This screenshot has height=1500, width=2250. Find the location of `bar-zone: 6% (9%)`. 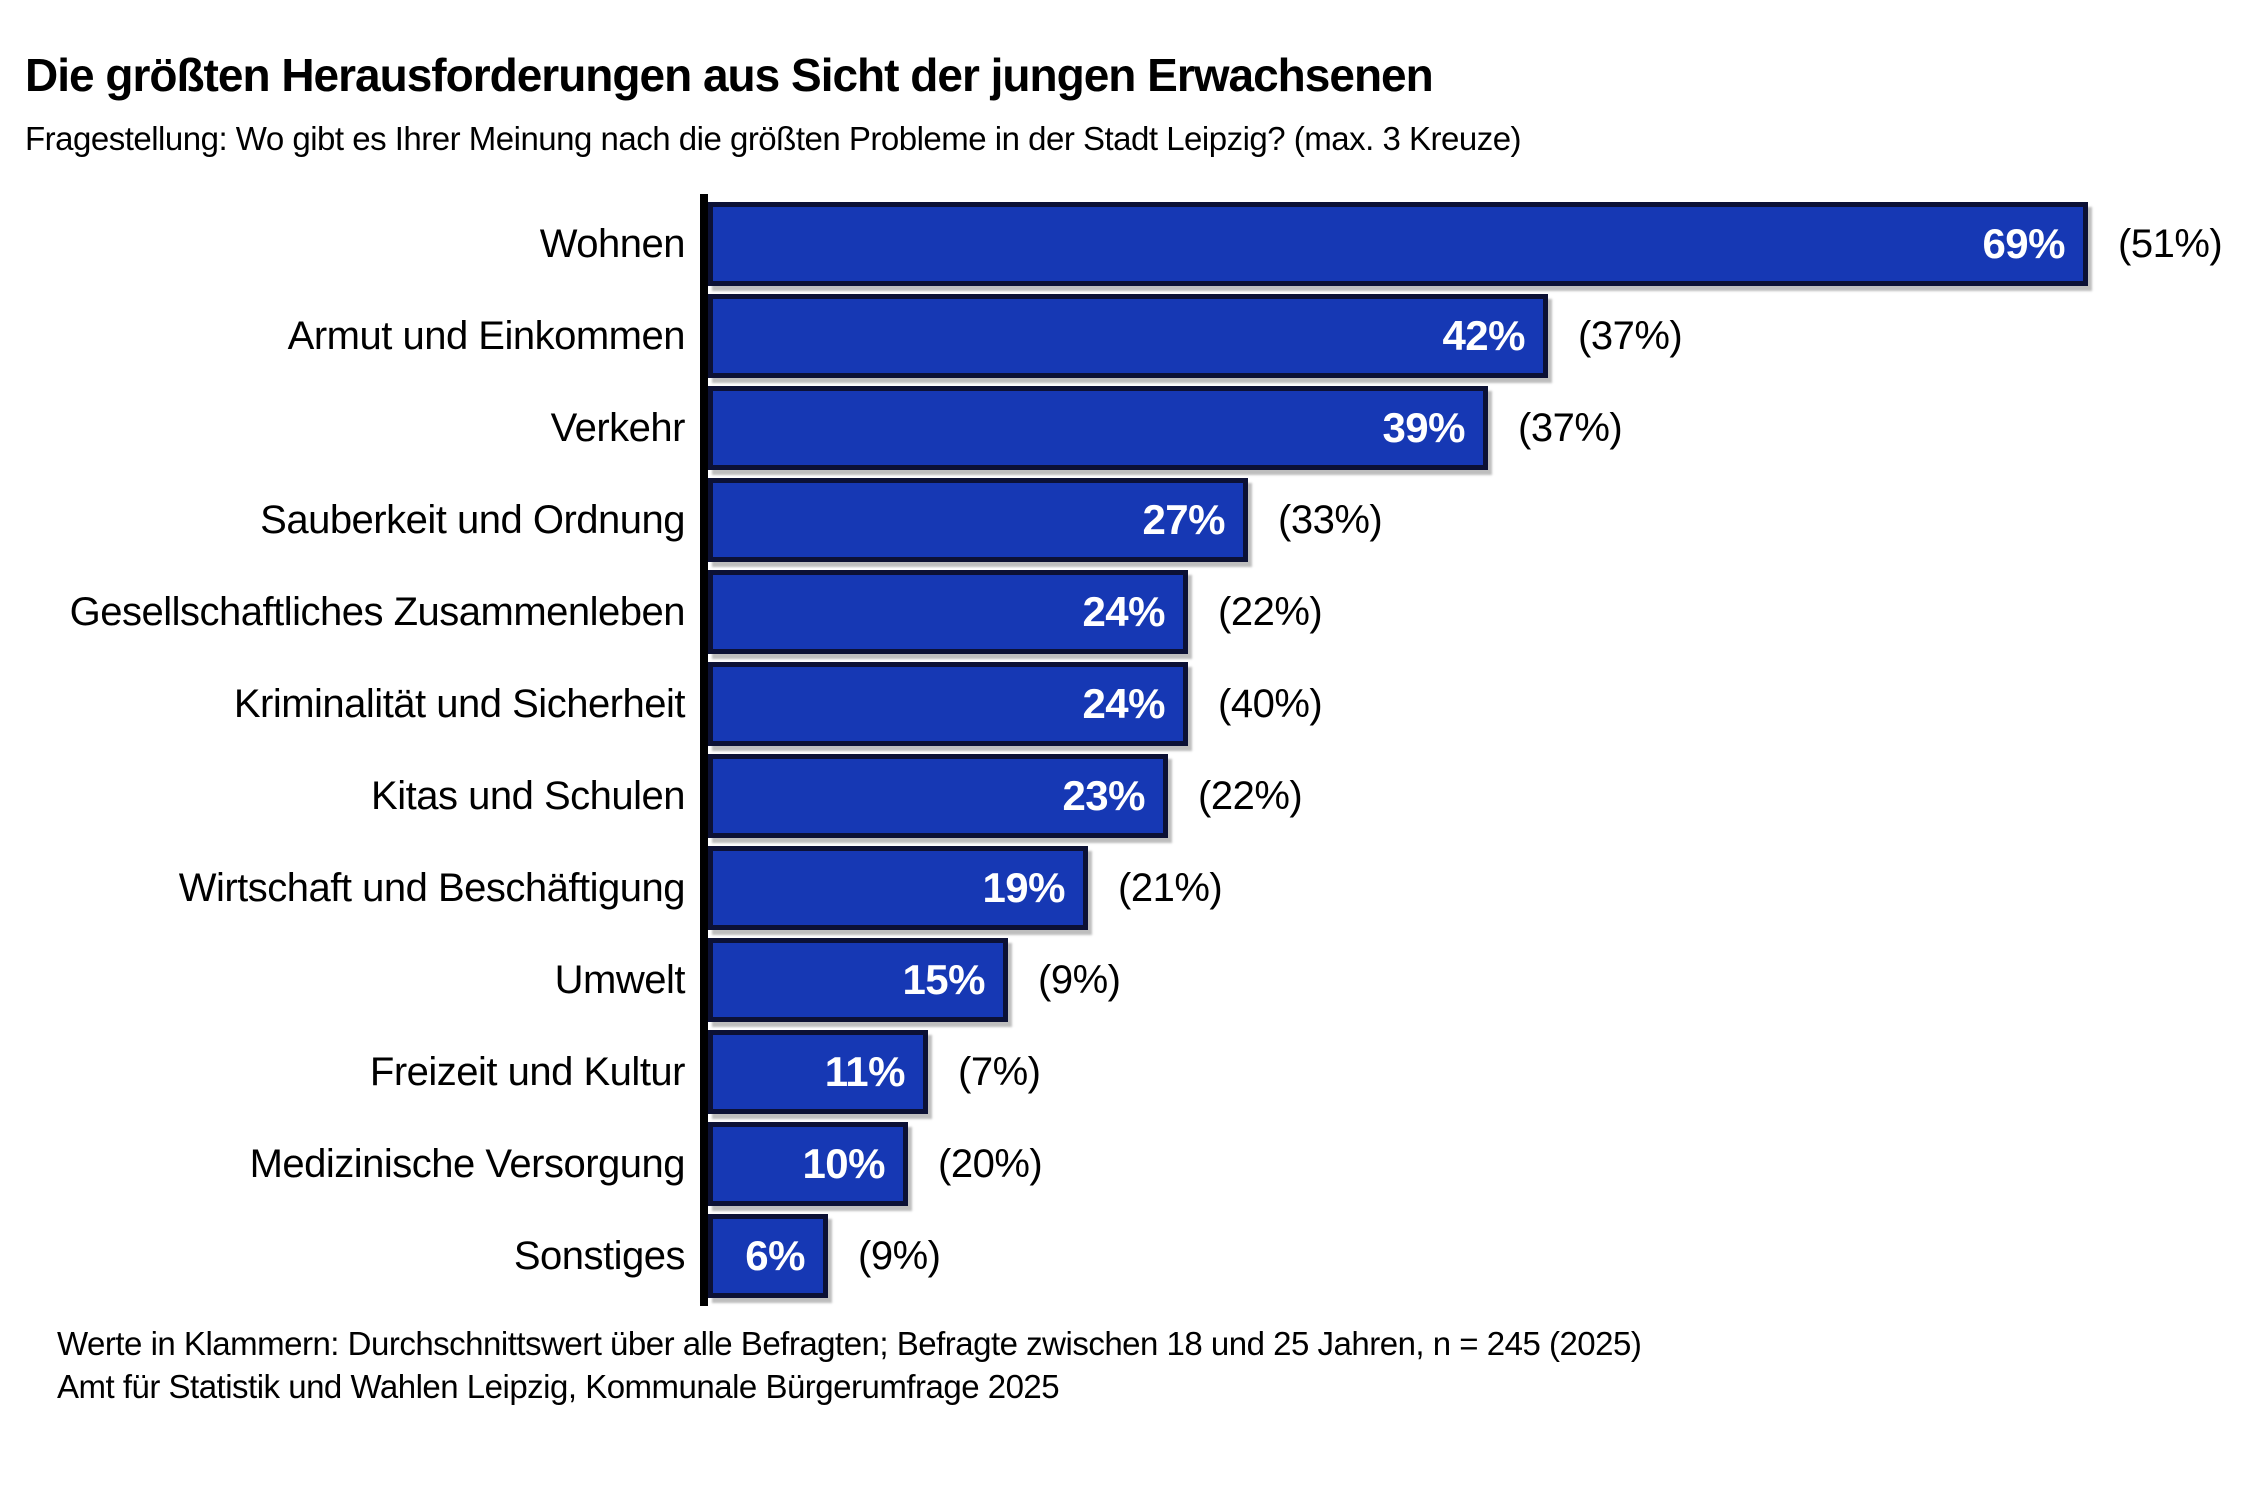

bar-zone: 6% (9%) is located at coordinates (1479, 1256).